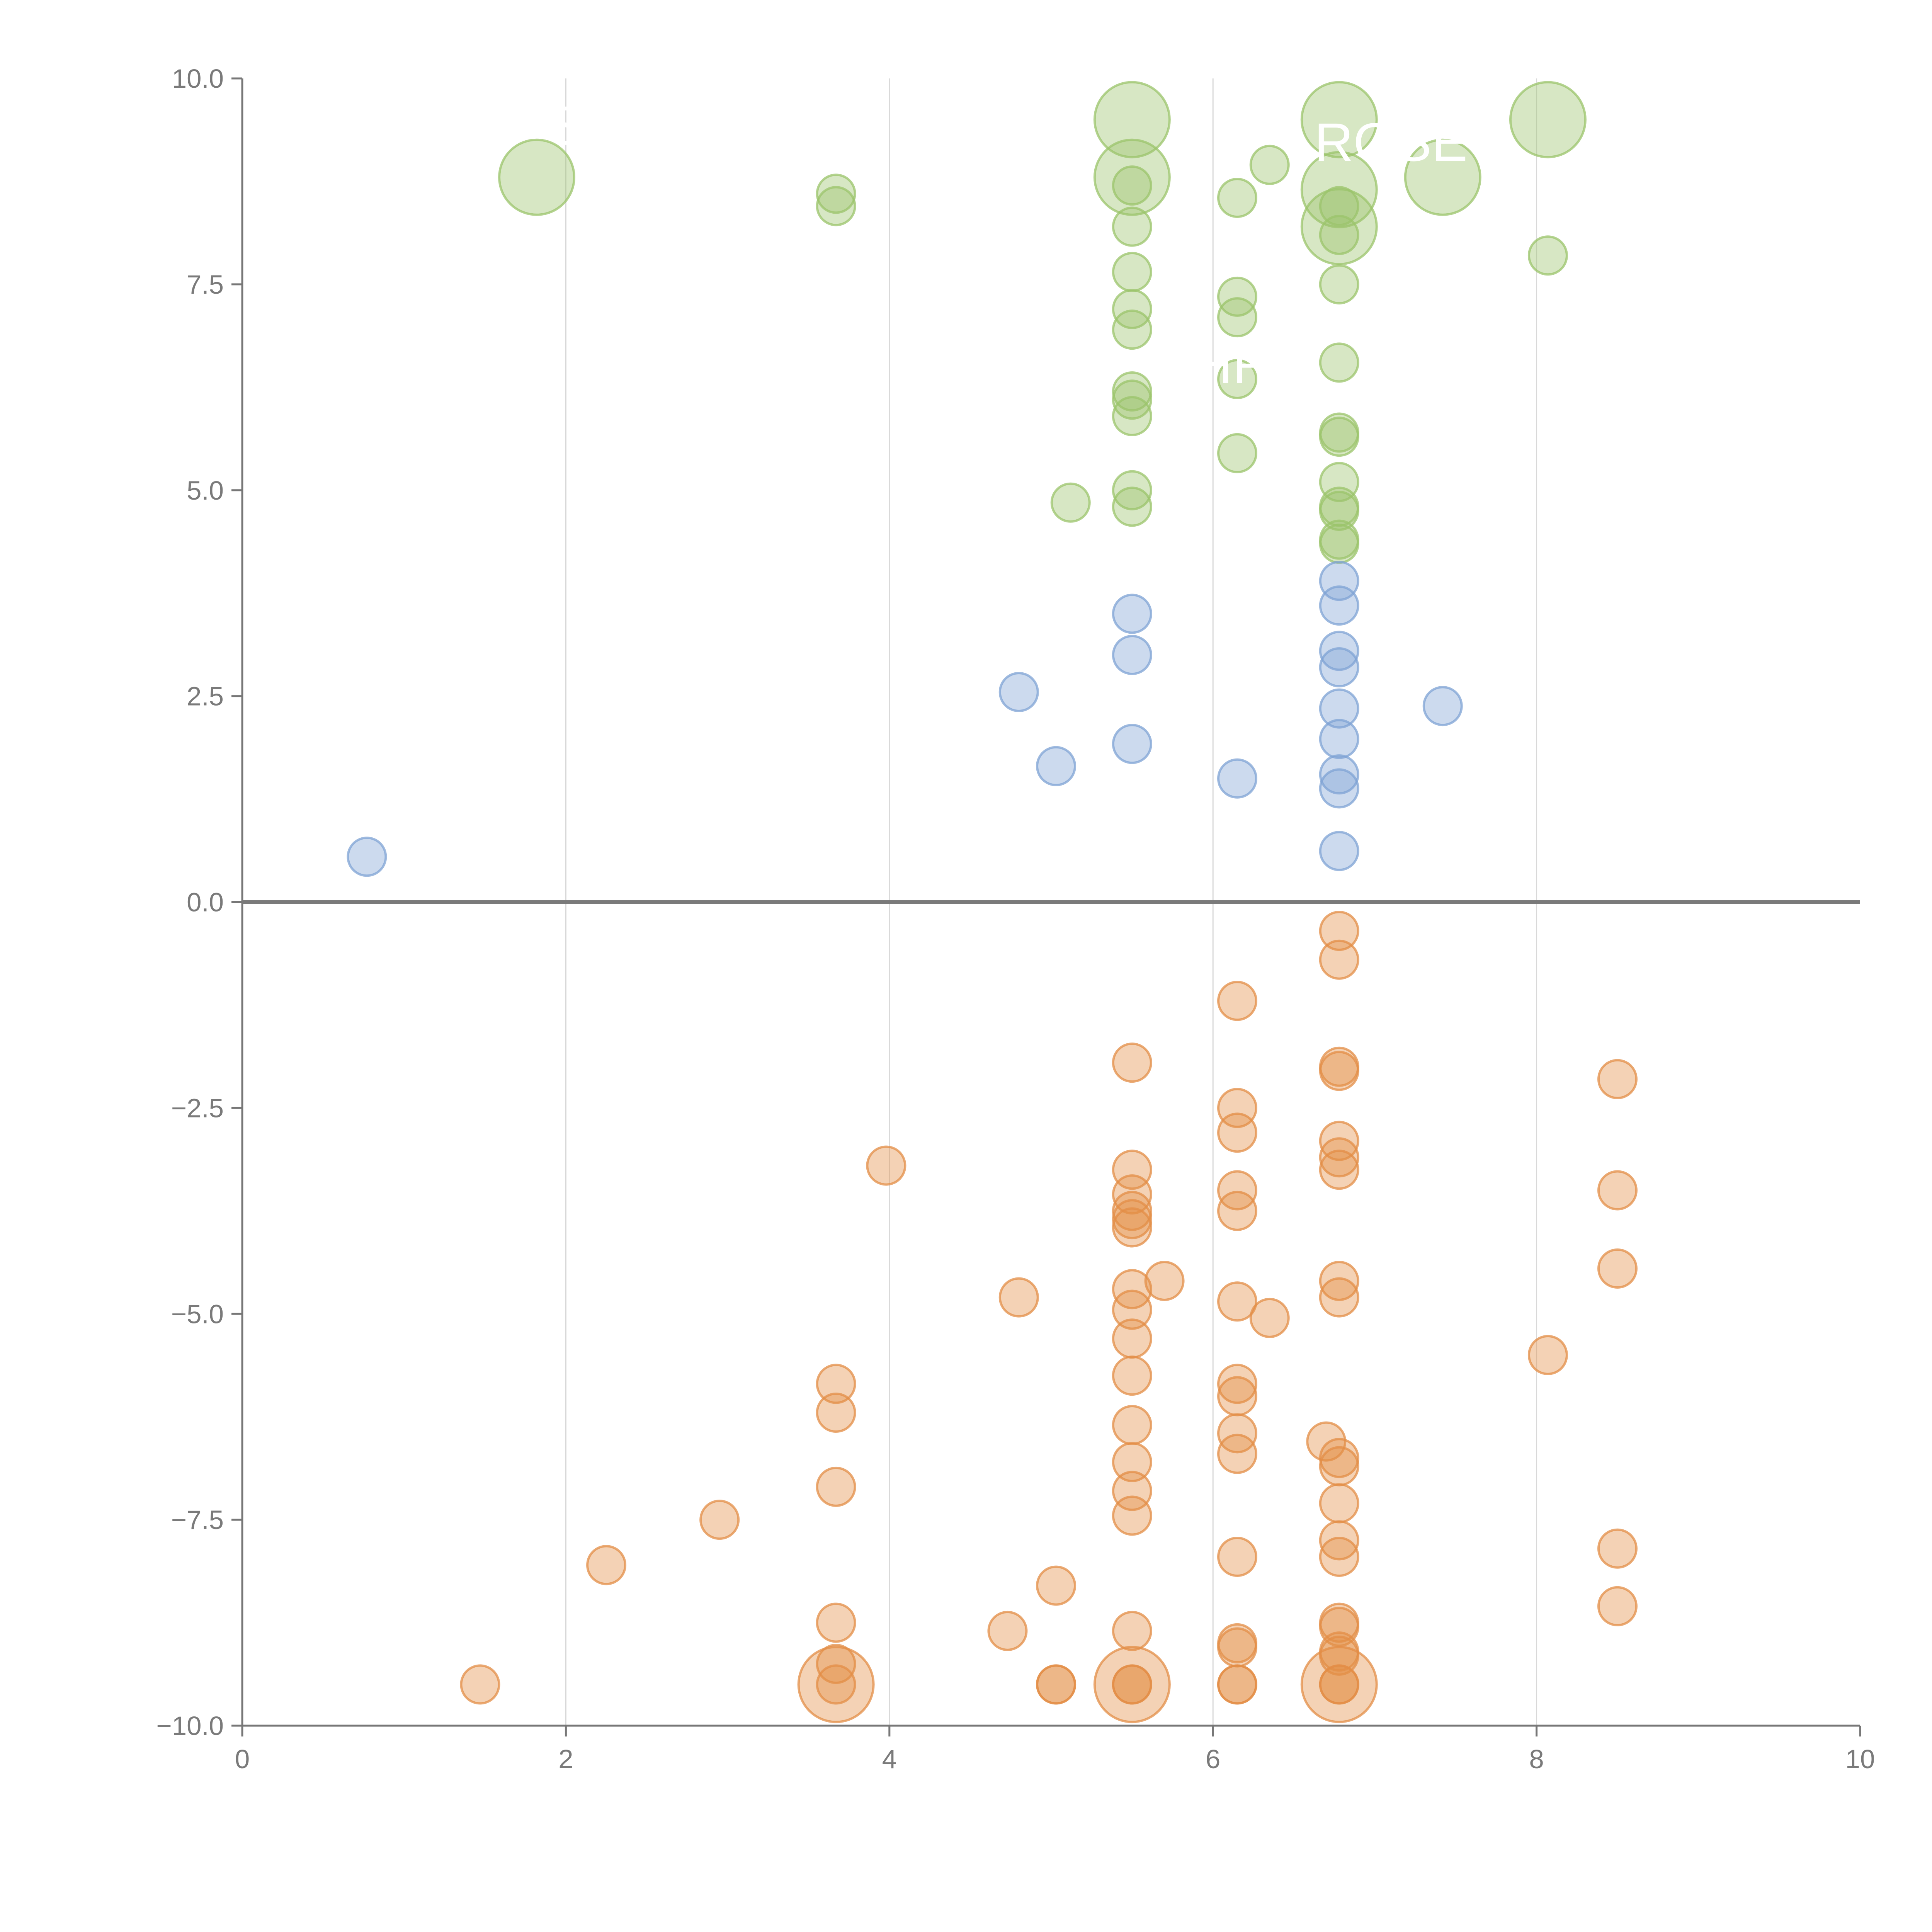  What do you see at coordinates (1008, 245) in the screenshot?
I see `overlay-labels: S ROSE CHR` at bounding box center [1008, 245].